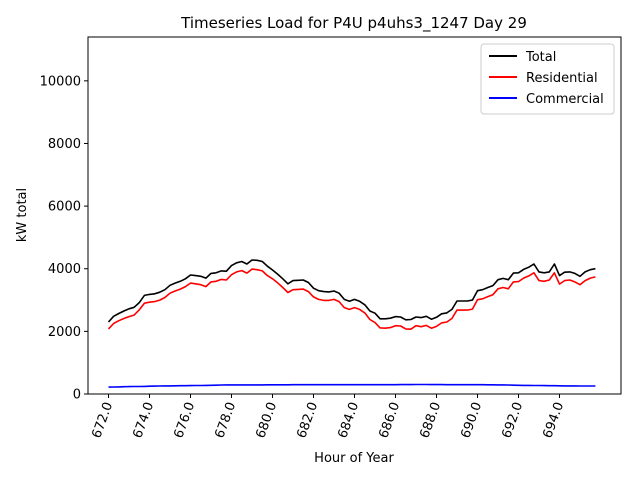  I want to click on x-tick-label: 680.0, so click(266, 420).